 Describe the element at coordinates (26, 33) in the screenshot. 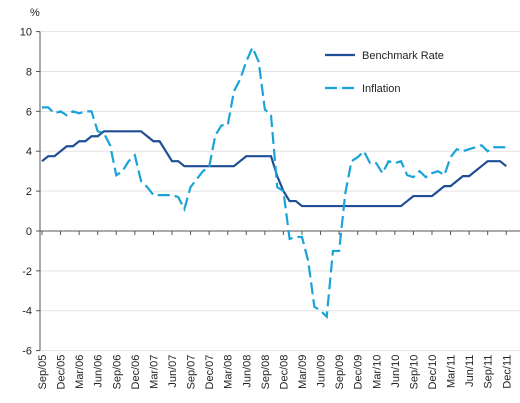

I see `y-tick-label: 10` at that location.